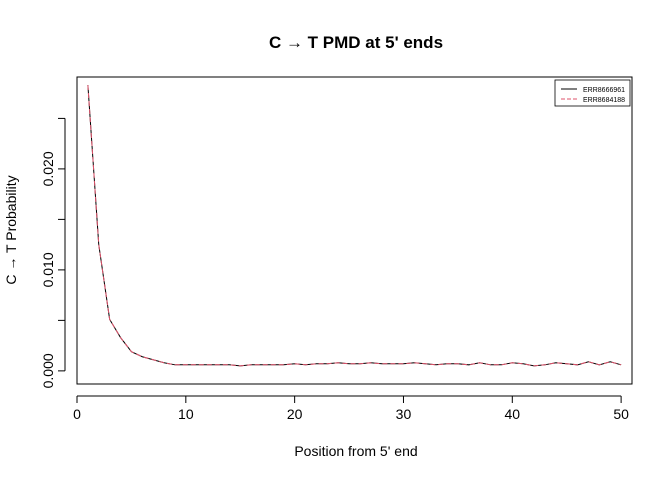 This screenshot has width=672, height=480. What do you see at coordinates (513, 414) in the screenshot?
I see `x-tick-label: 40` at bounding box center [513, 414].